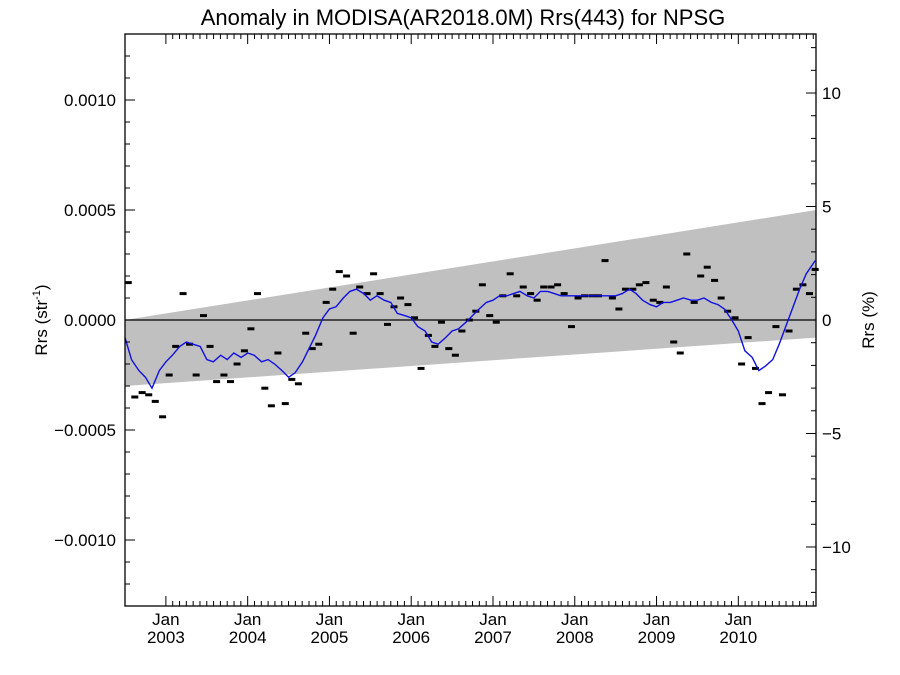  What do you see at coordinates (41, 287) in the screenshot?
I see `y-axis-label-suffix: )` at bounding box center [41, 287].